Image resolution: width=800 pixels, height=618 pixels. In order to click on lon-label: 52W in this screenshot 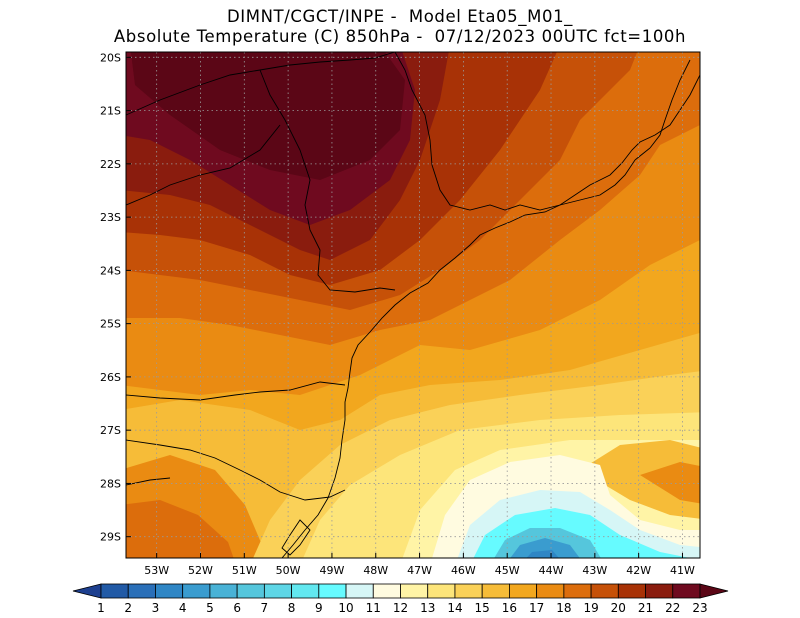, I will do `click(200, 570)`.